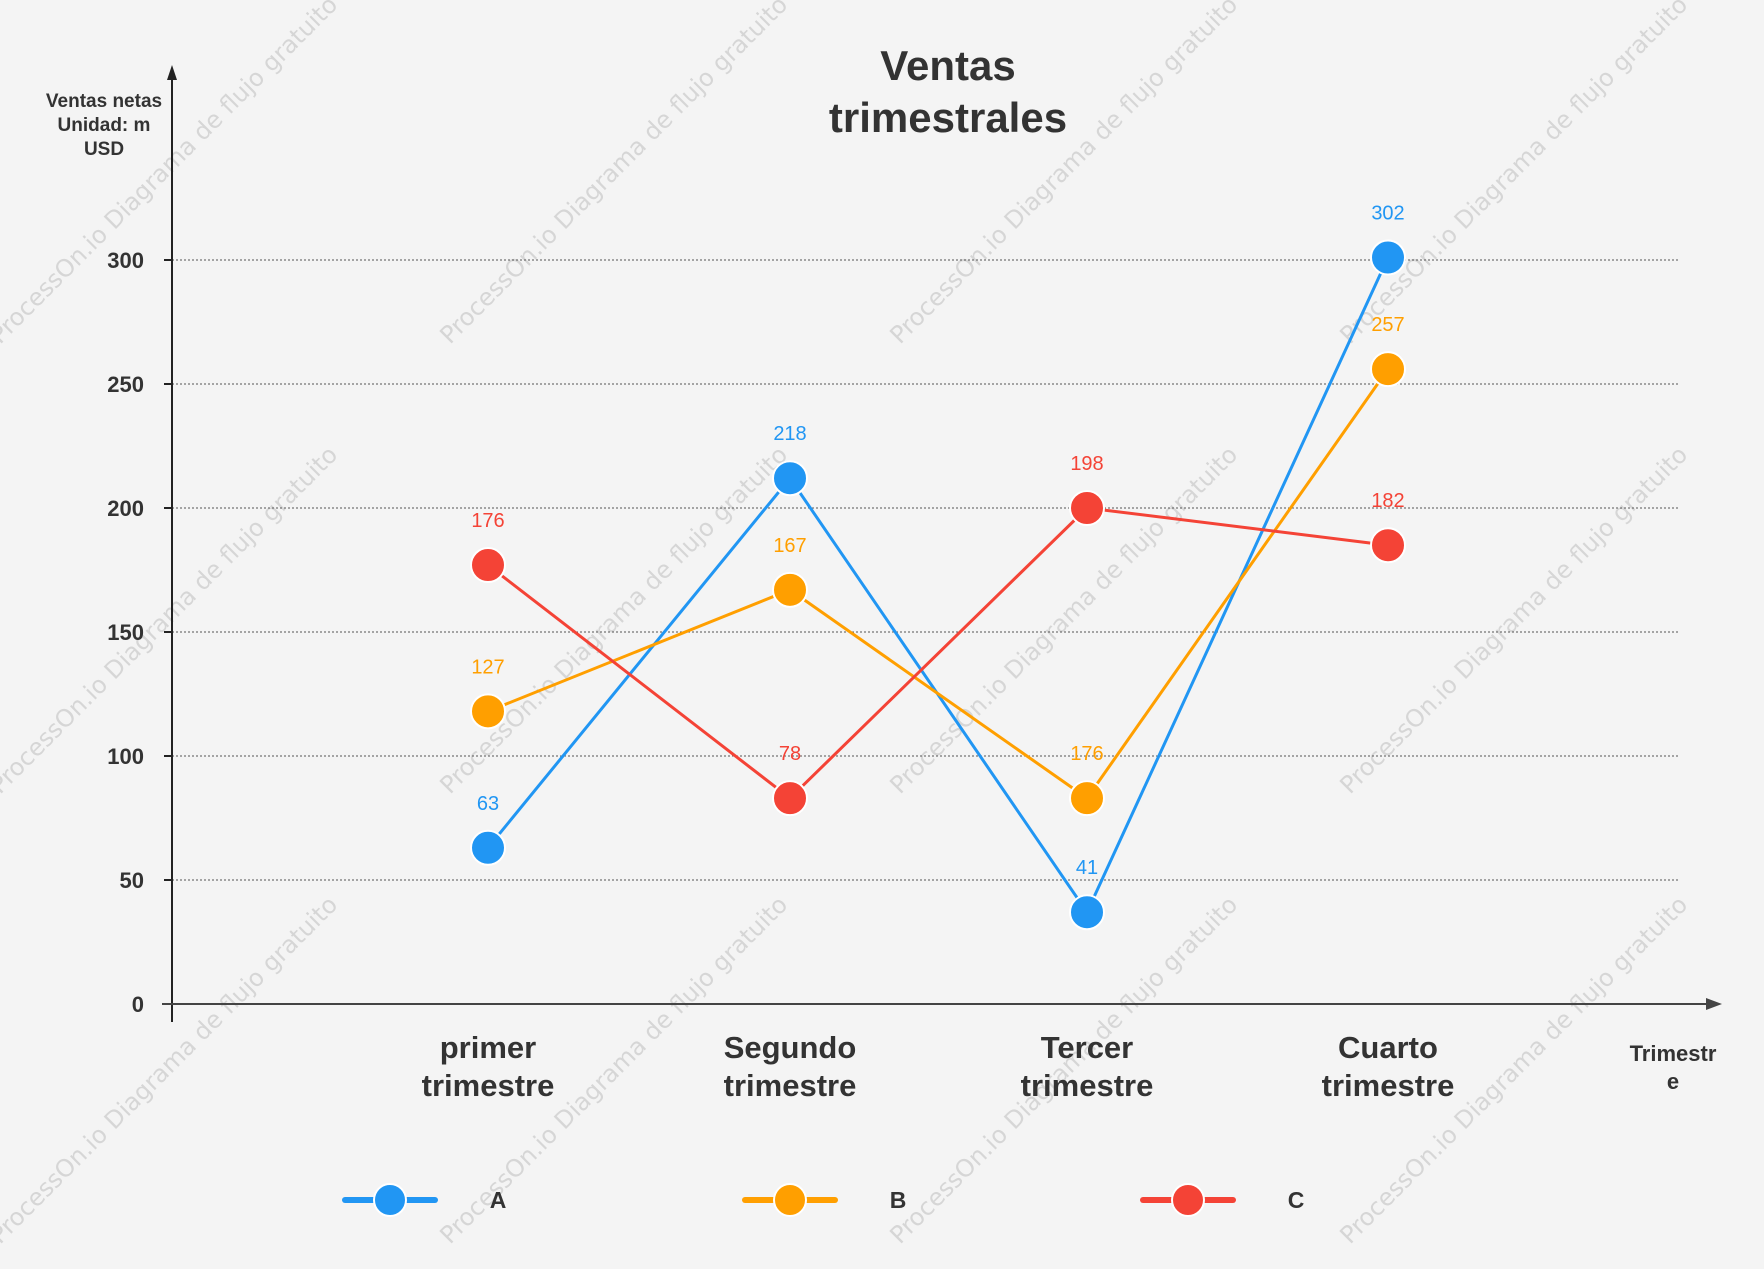 The image size is (1764, 1269). I want to click on x-category-label: Cuarto, so click(1388, 1047).